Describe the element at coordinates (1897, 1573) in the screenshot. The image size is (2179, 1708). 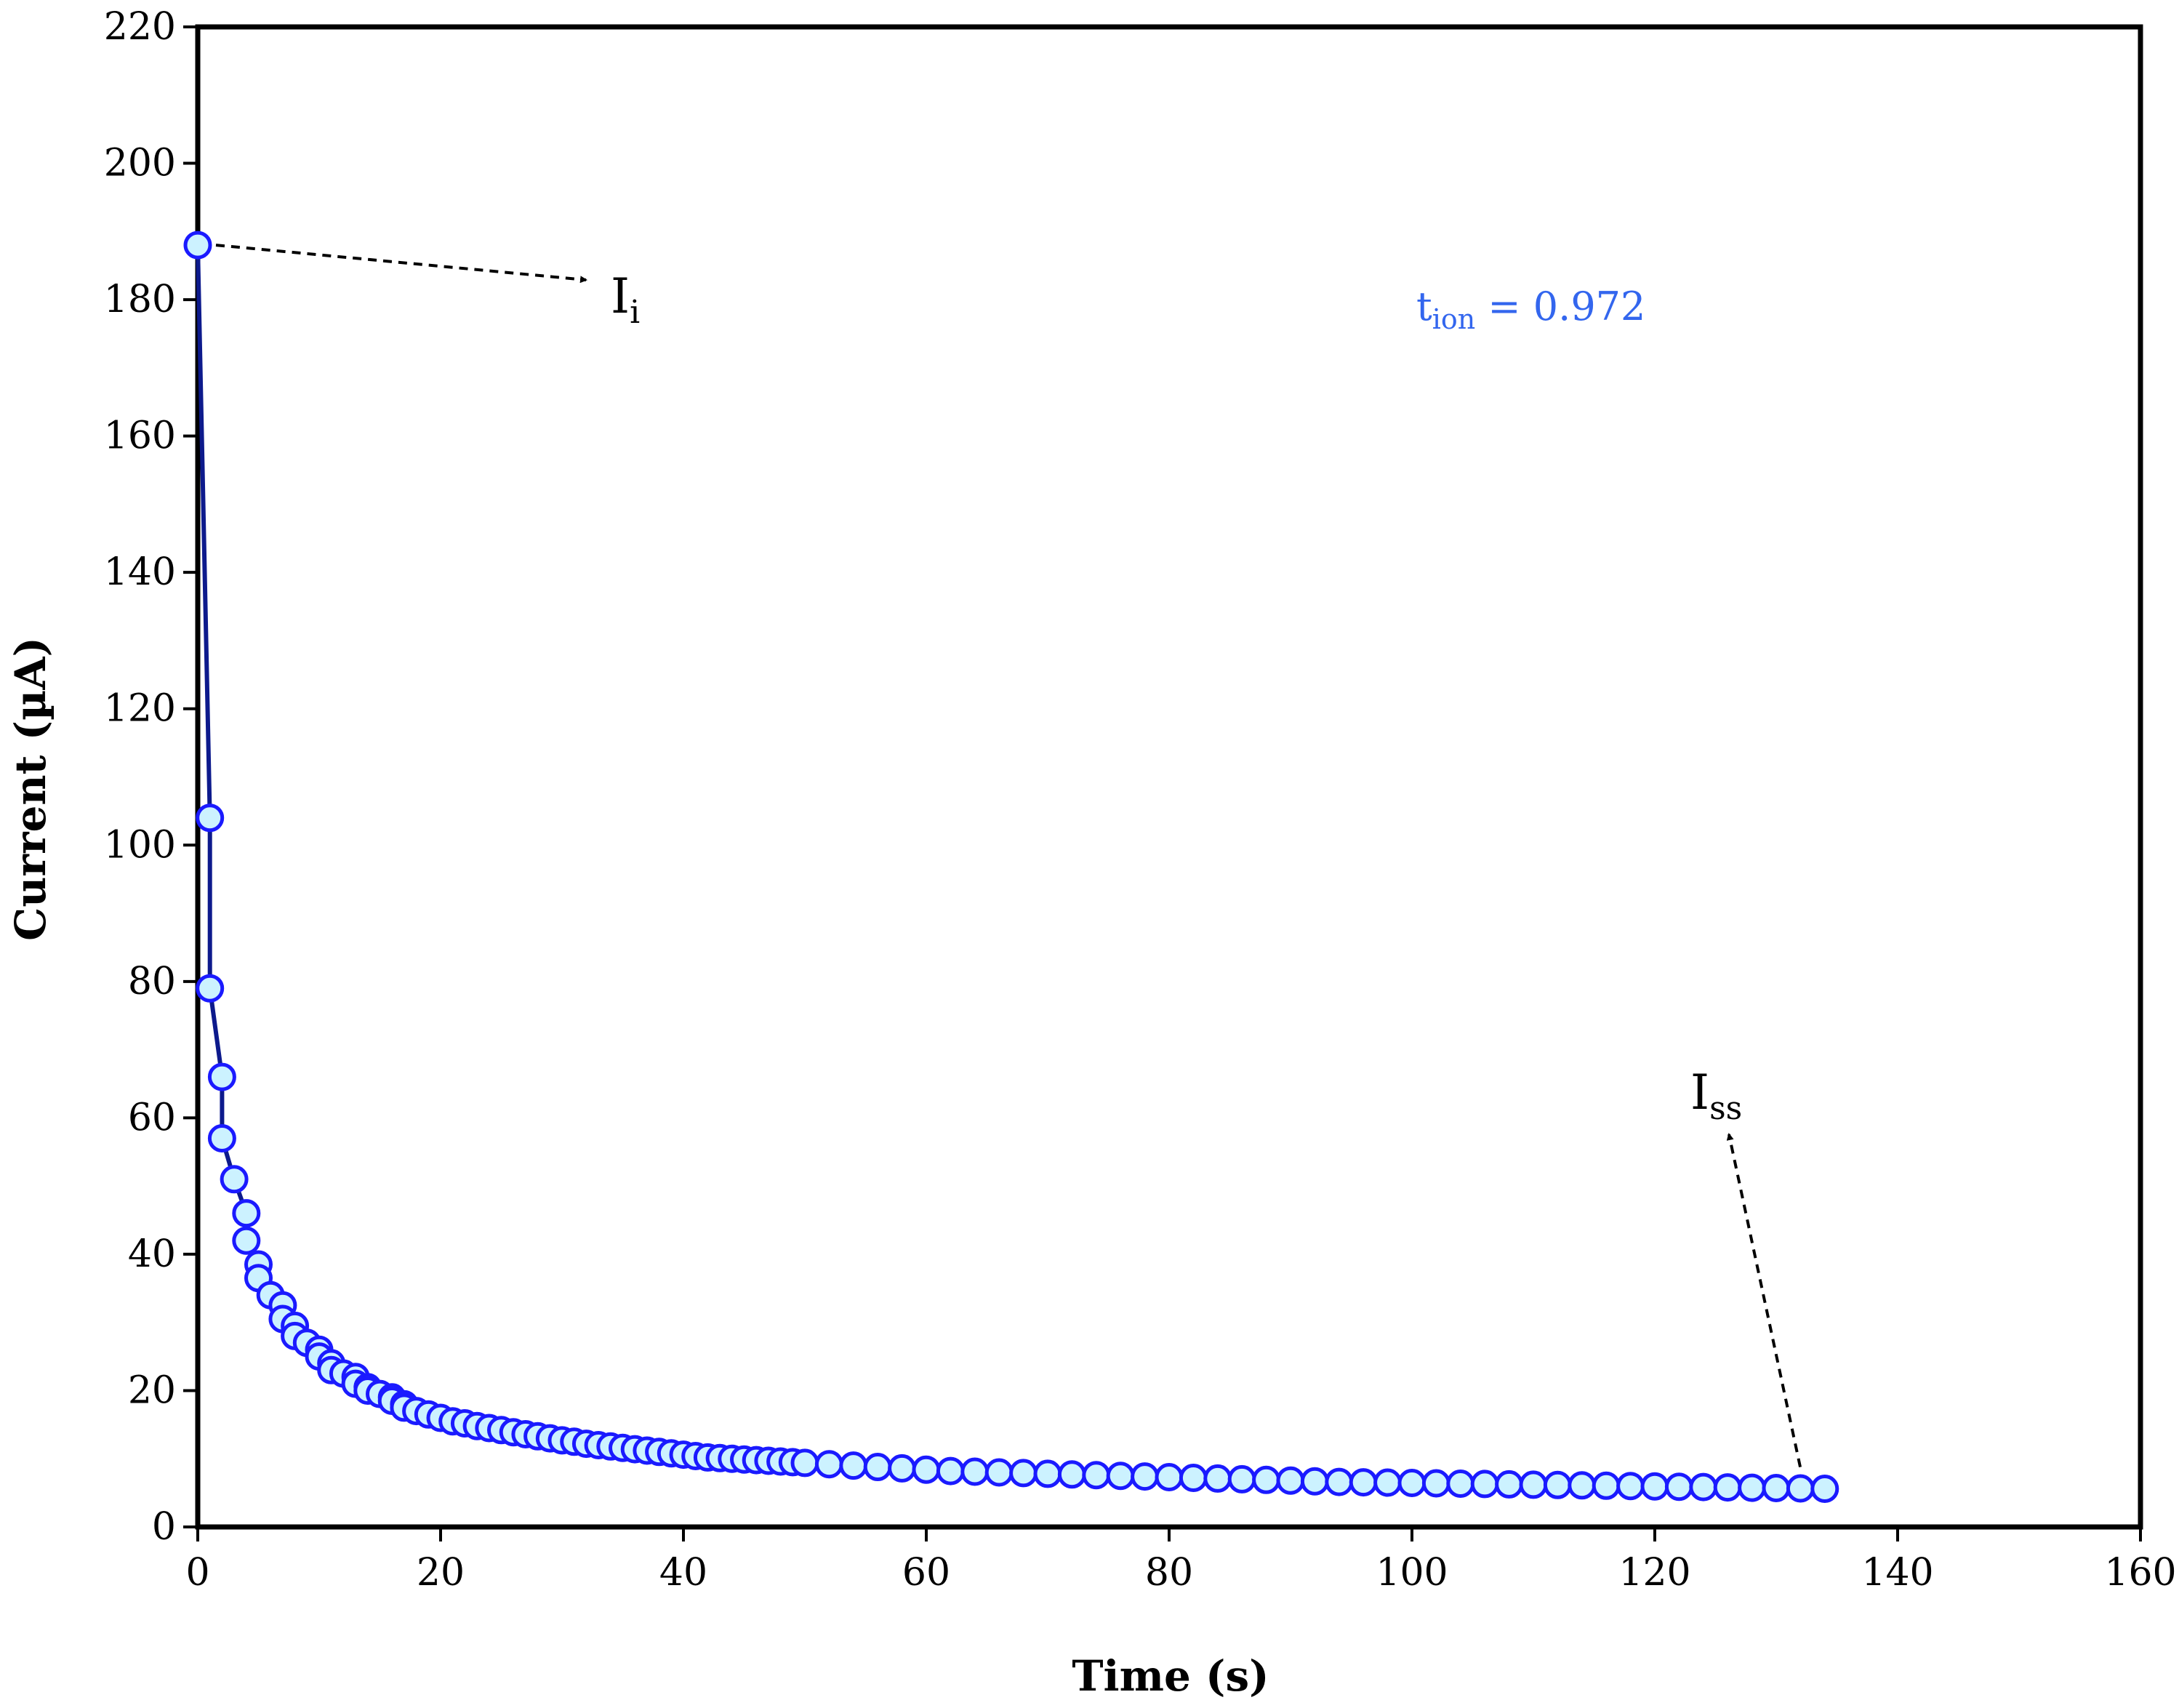
I see `x-tick-label: 140` at that location.